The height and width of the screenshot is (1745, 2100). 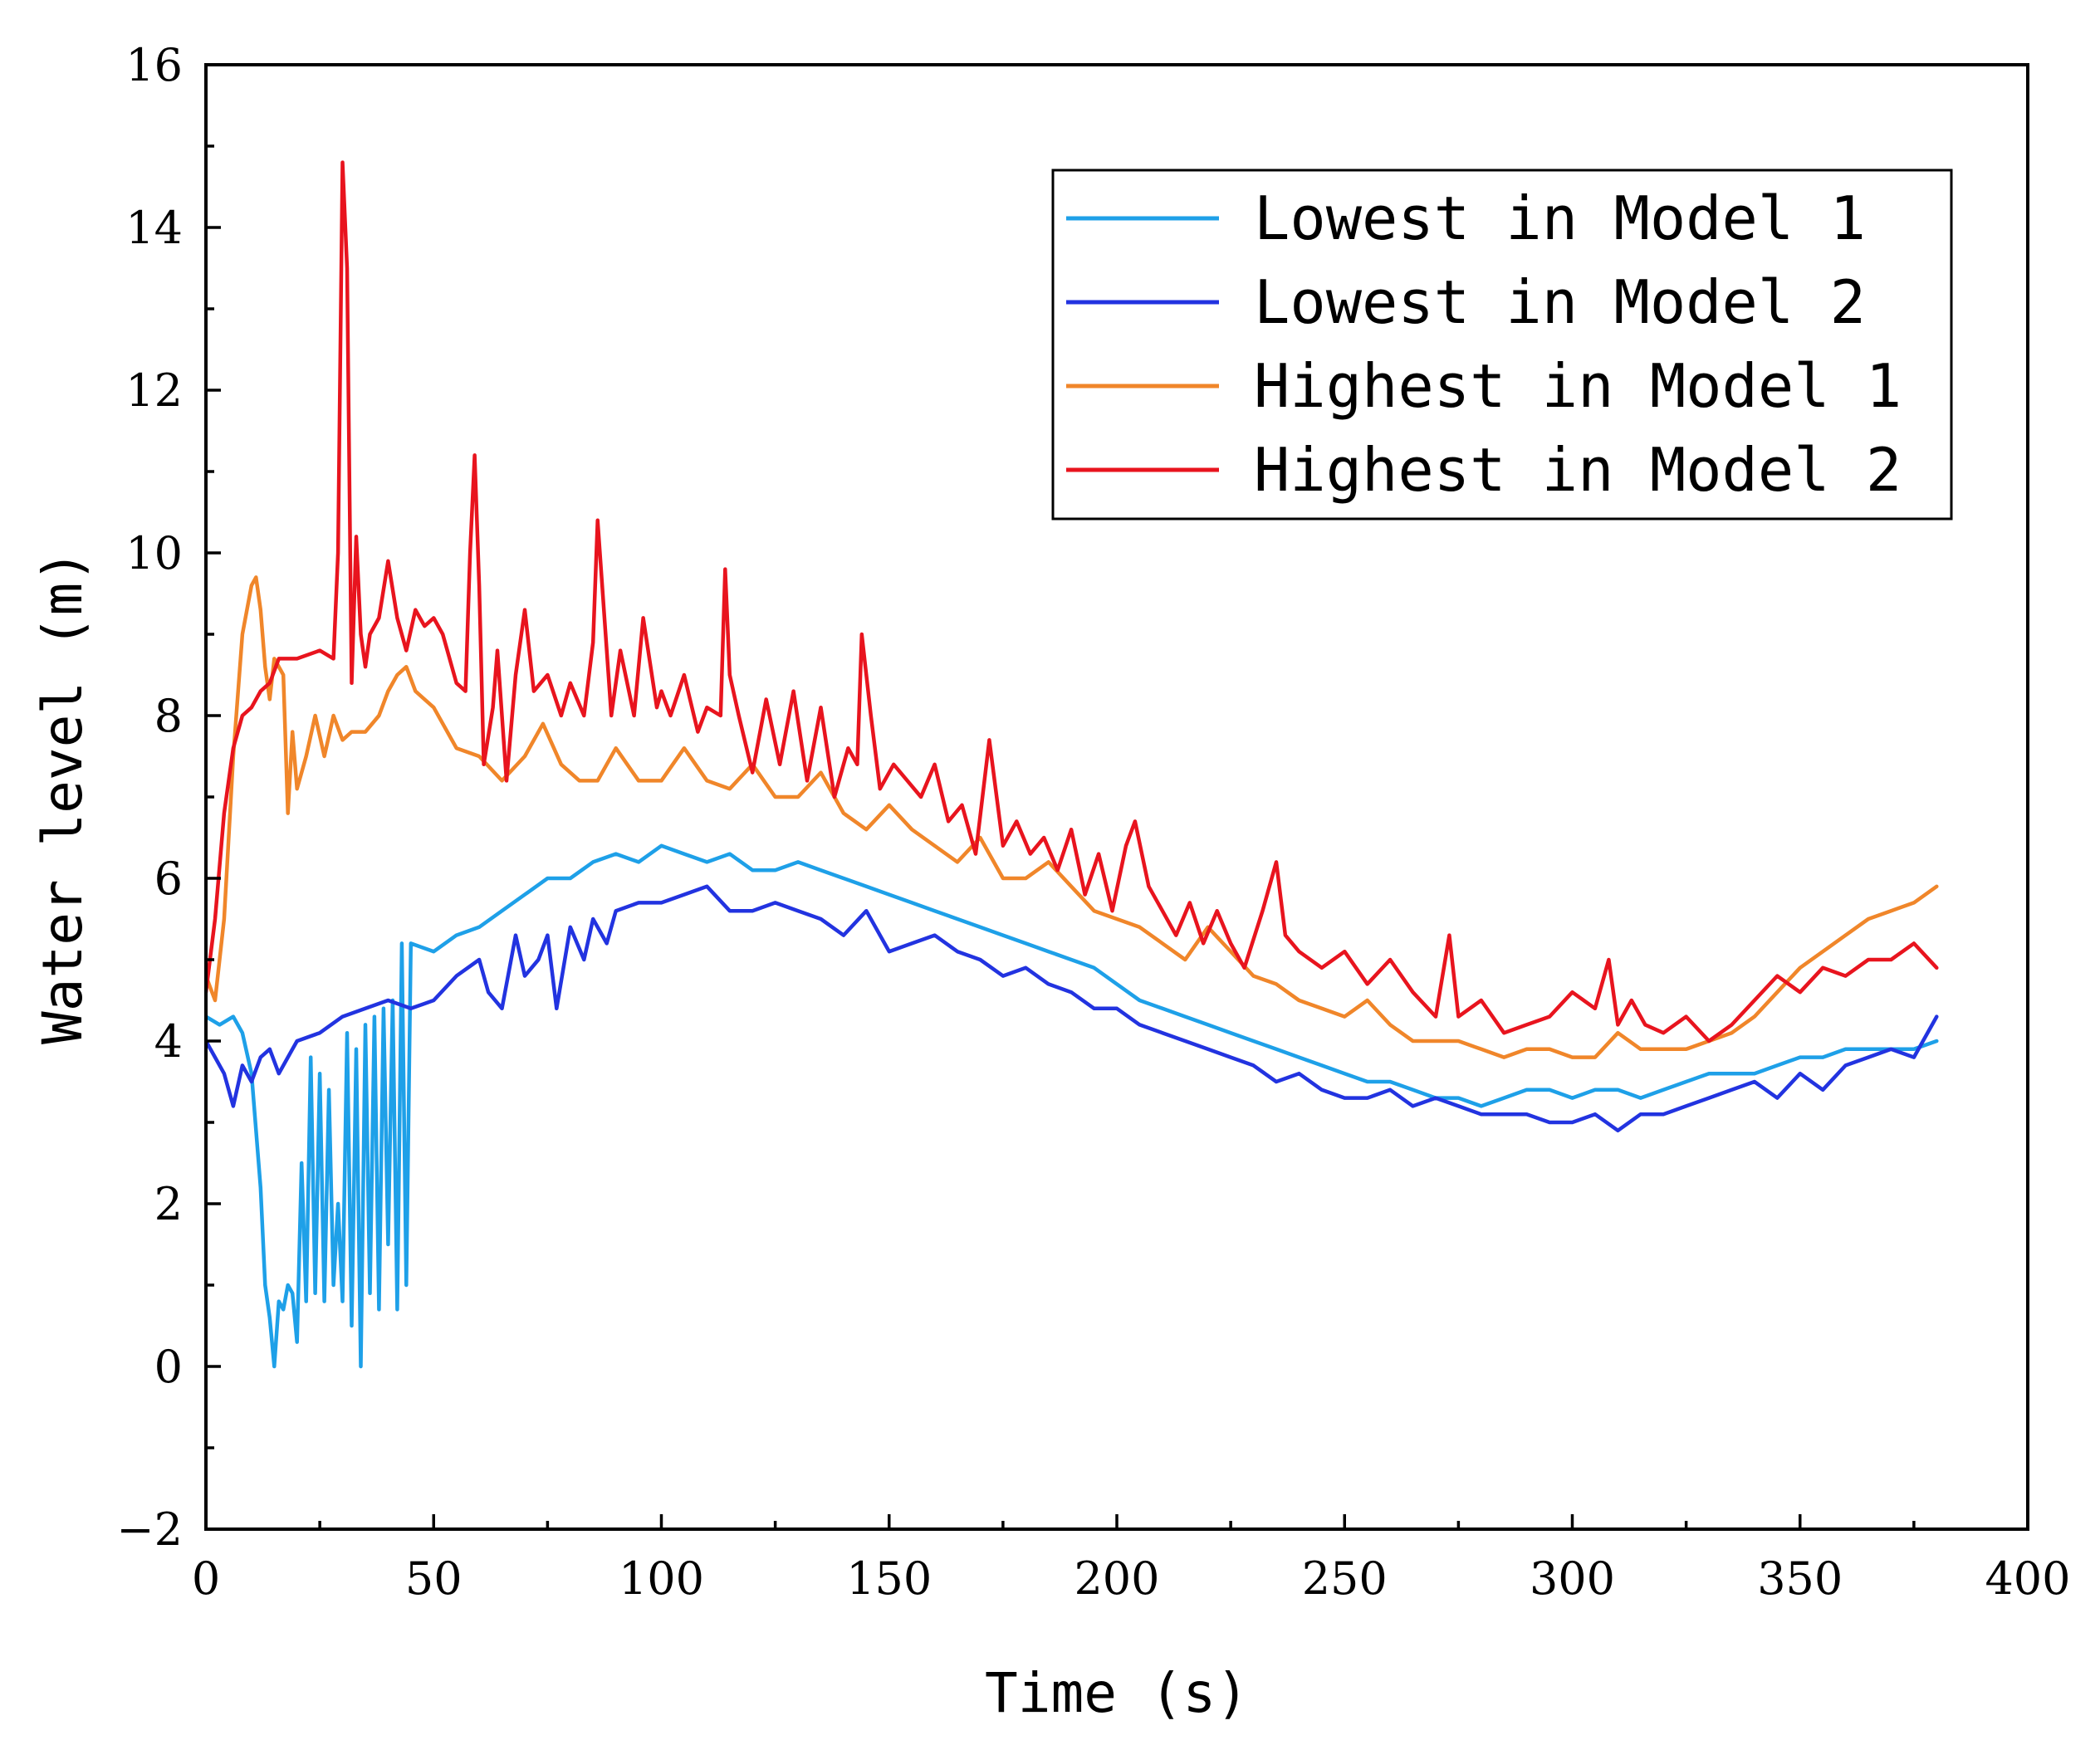 What do you see at coordinates (149, 1529) in the screenshot?
I see `y-tick-label: −2` at bounding box center [149, 1529].